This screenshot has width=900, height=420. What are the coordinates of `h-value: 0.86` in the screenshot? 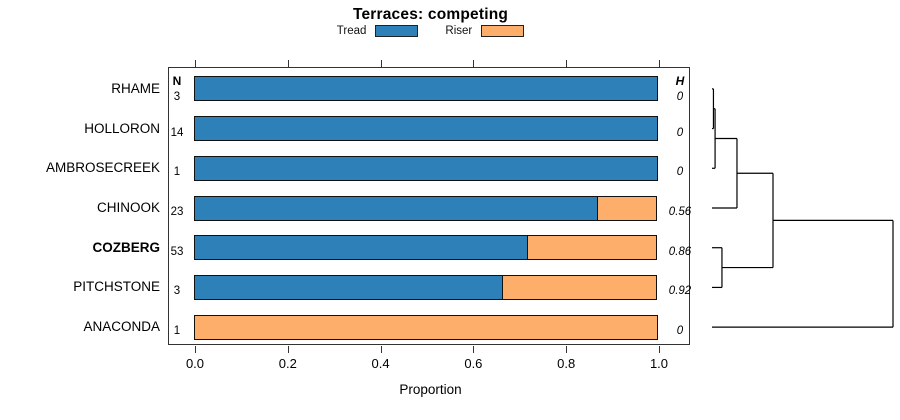 It's located at (680, 251).